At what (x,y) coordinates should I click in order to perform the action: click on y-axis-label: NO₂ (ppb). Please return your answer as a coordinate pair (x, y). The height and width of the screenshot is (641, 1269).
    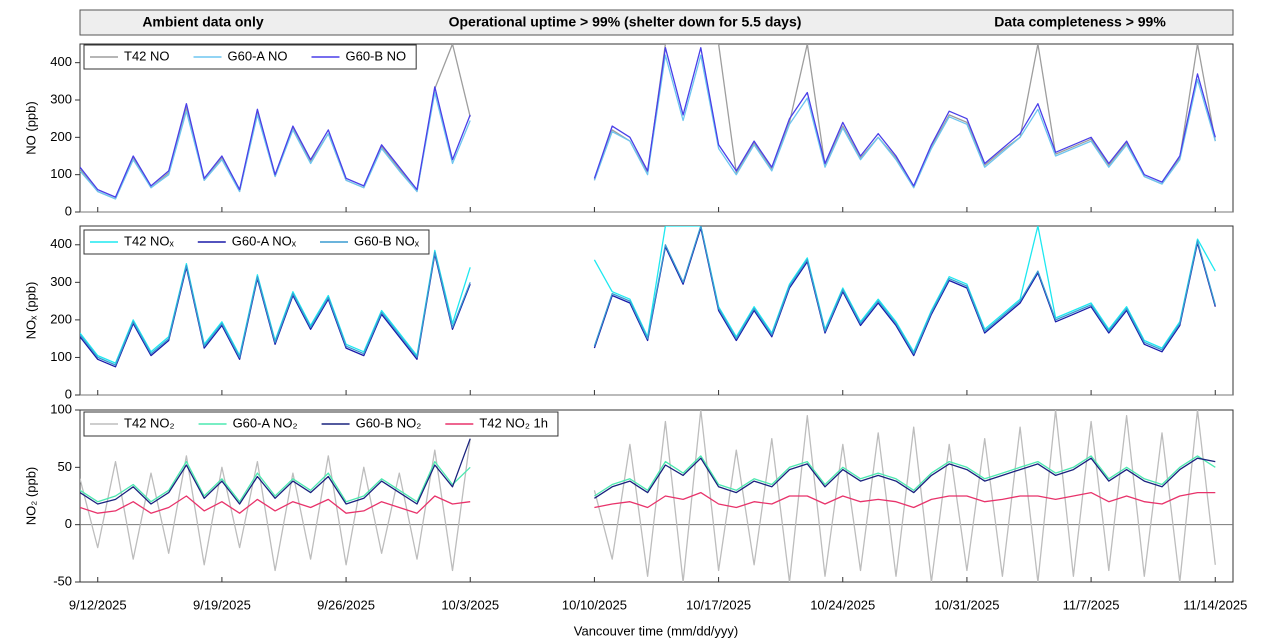
    Looking at the image, I should click on (30, 496).